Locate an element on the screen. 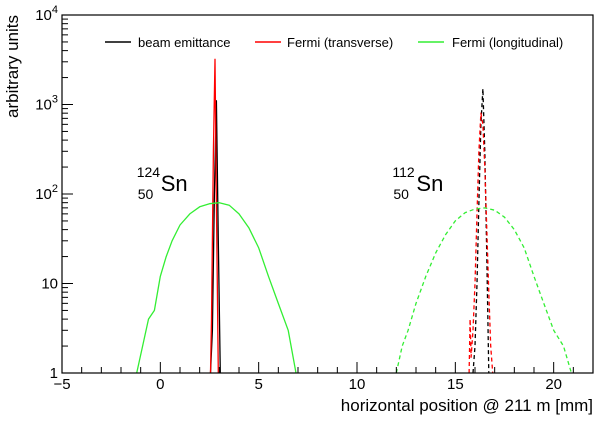 Image resolution: width=611 pixels, height=424 pixels. isotope-mass-number: 112 is located at coordinates (403, 172).